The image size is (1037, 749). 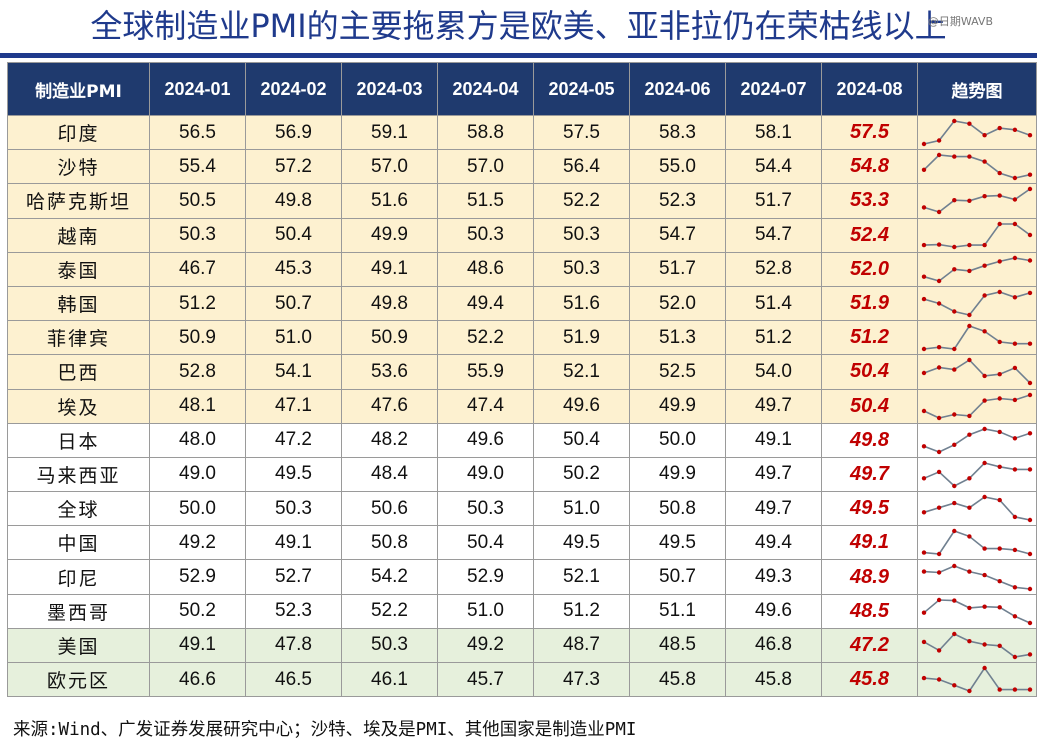 What do you see at coordinates (197, 269) in the screenshot?
I see `value-cell: 46.7` at bounding box center [197, 269].